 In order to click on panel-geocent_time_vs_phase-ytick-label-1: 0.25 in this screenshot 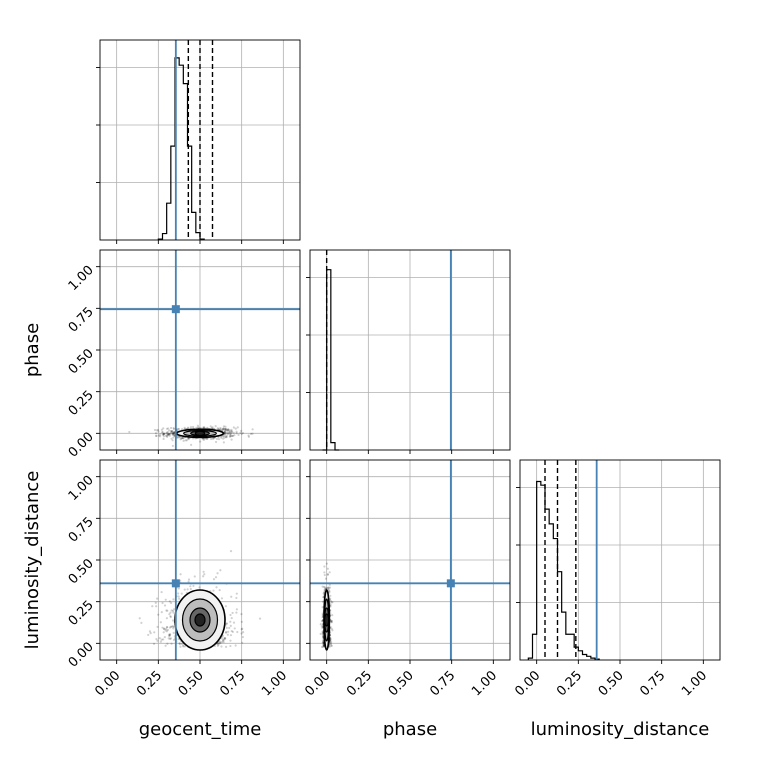, I will do `click(81, 403)`.